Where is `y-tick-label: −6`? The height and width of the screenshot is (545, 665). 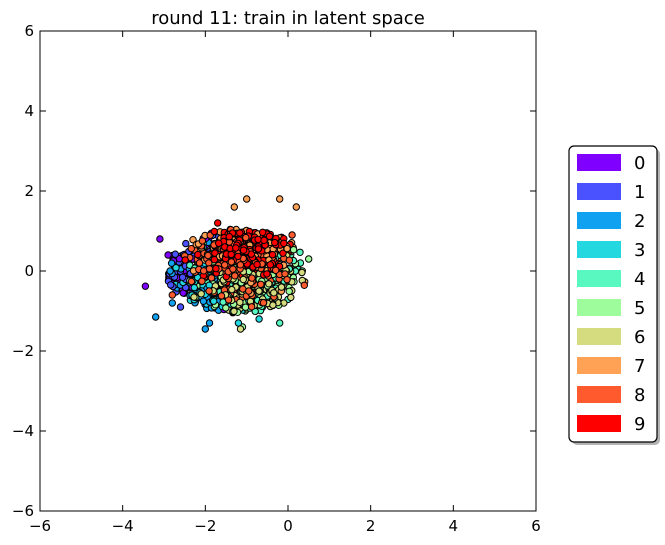
y-tick-label: −6 is located at coordinates (23, 511).